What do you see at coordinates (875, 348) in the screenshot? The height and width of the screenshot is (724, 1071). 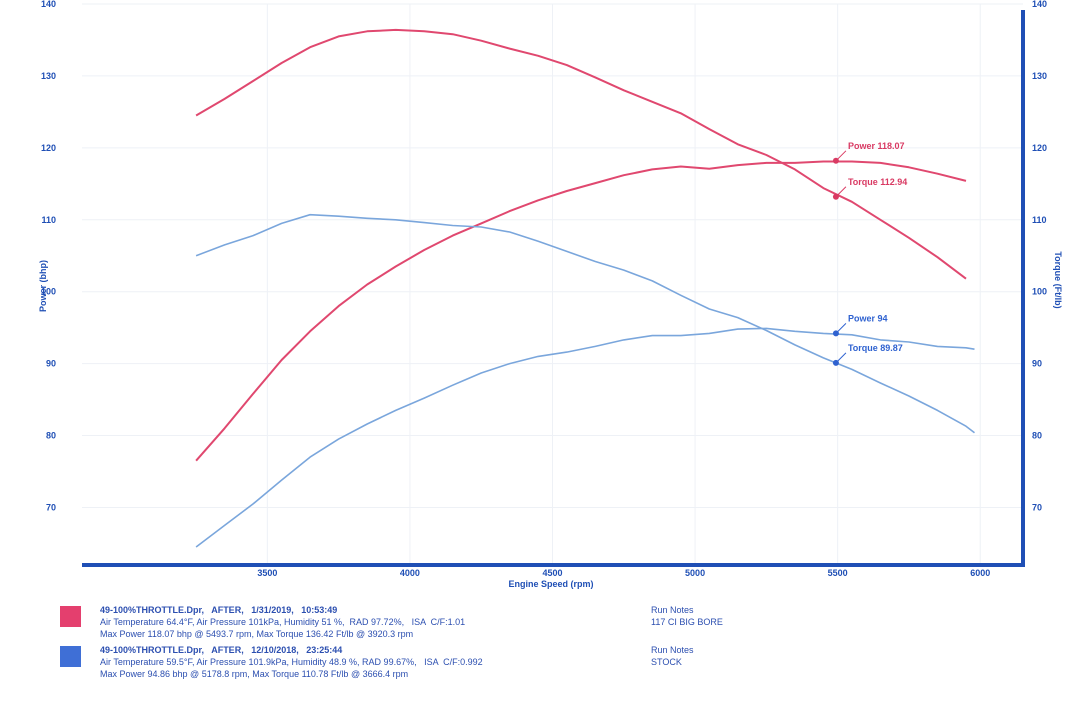 I see `annotation-label: Torque 89.87` at bounding box center [875, 348].